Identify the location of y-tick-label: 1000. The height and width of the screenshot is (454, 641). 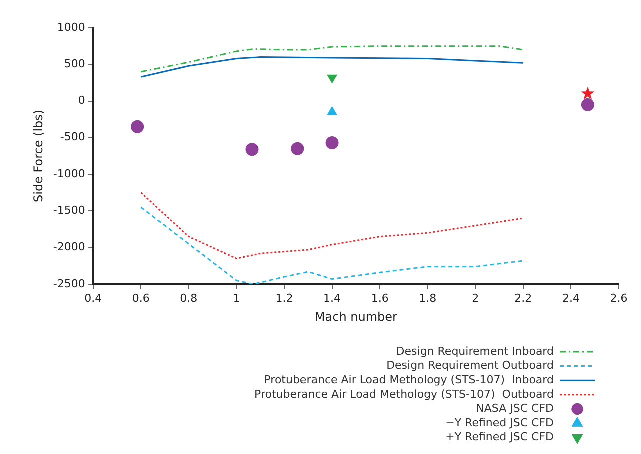
(71, 27).